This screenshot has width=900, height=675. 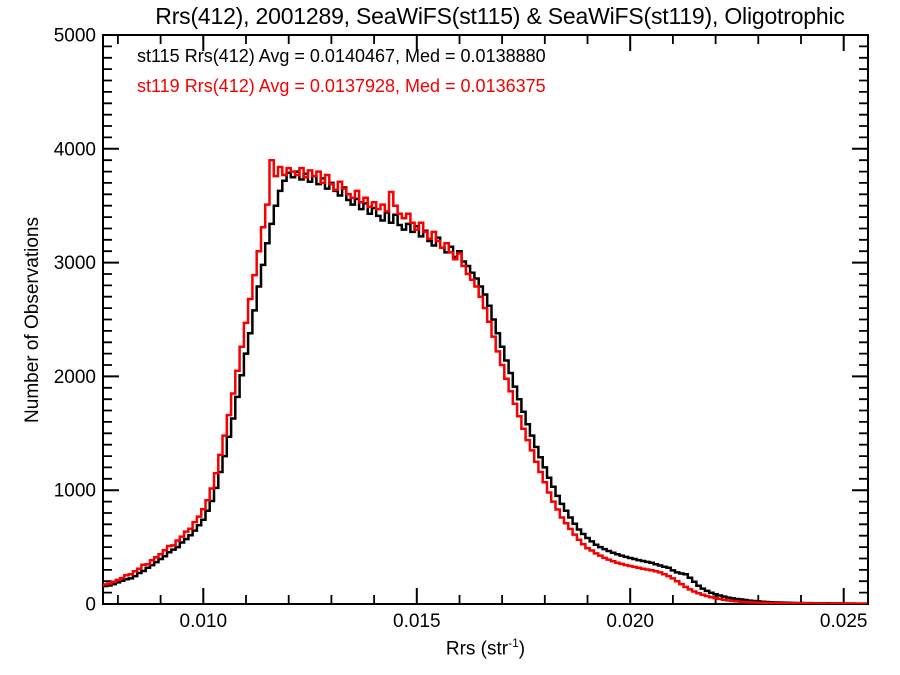 I want to click on x-tick-label: 0.015, so click(x=417, y=621).